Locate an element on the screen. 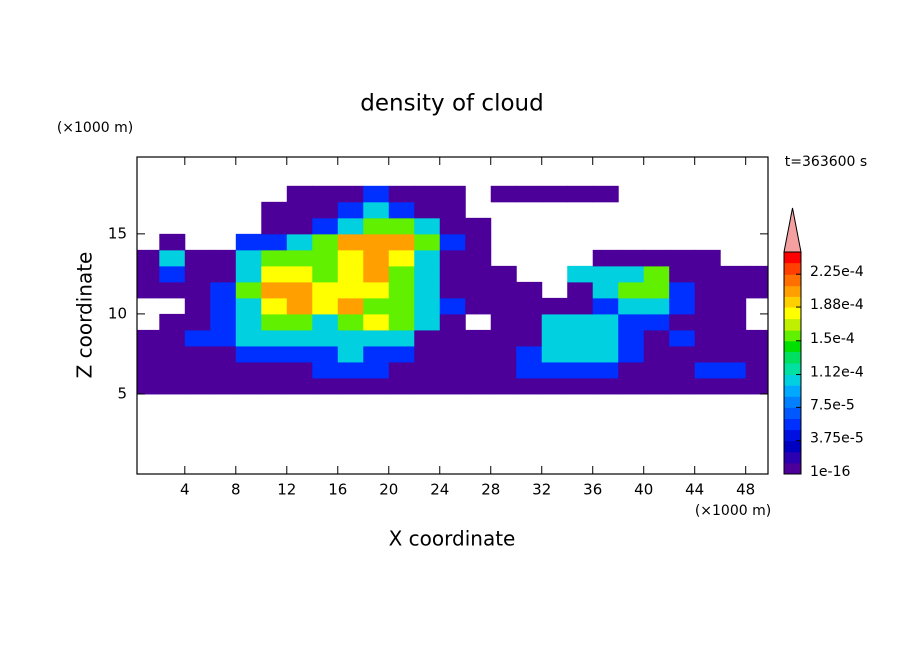 This screenshot has width=904, height=658. colorbar-tick-label: 1.88e-4 is located at coordinates (837, 305).